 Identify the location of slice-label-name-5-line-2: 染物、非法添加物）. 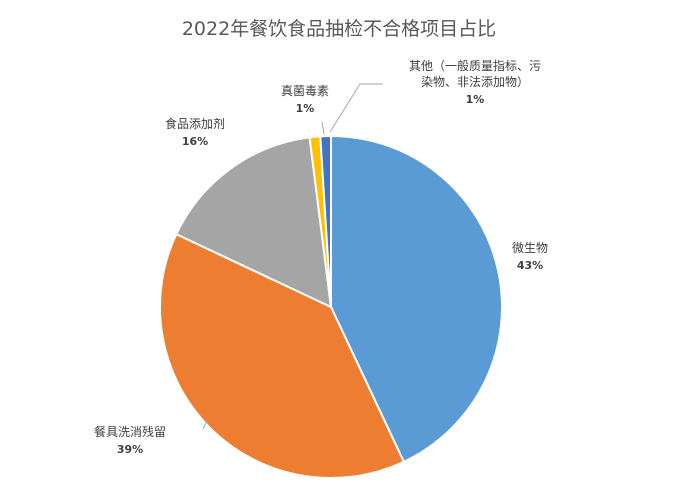
(475, 81).